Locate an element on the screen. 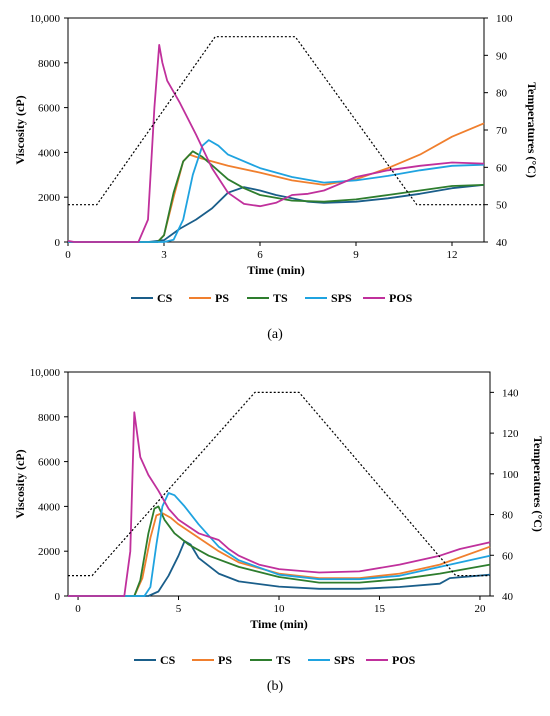 The image size is (550, 716). y2-tick-label: 50 is located at coordinates (502, 206).